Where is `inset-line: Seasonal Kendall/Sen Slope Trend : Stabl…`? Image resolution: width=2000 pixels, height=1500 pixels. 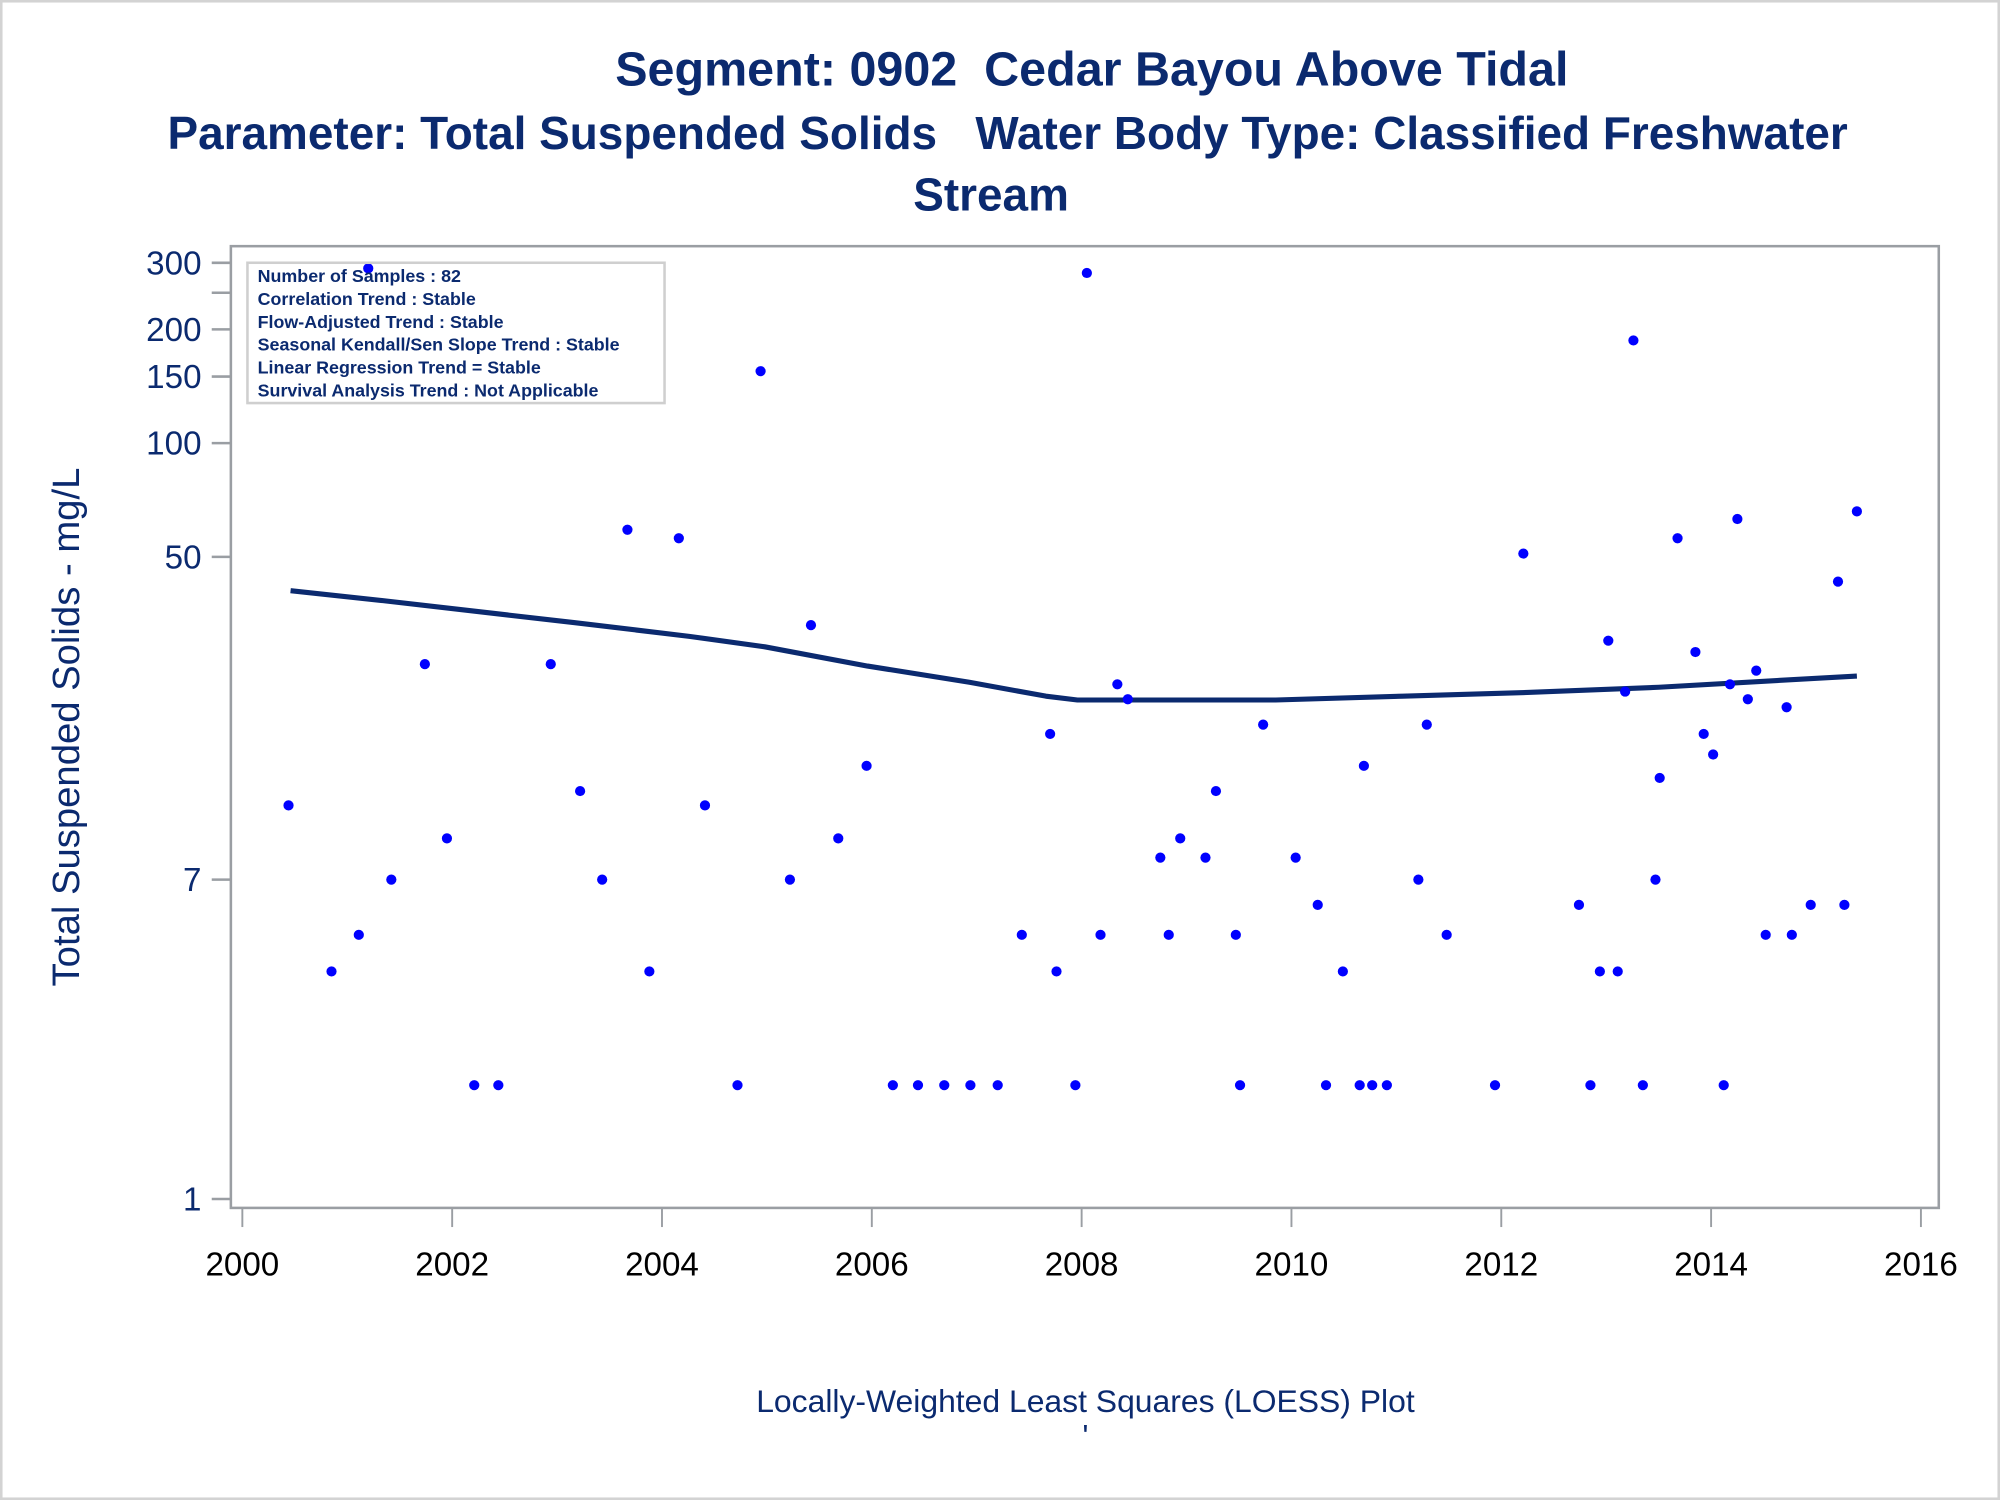
inset-line: Seasonal Kendall/Sen Slope Trend : Stabl… is located at coordinates (439, 345).